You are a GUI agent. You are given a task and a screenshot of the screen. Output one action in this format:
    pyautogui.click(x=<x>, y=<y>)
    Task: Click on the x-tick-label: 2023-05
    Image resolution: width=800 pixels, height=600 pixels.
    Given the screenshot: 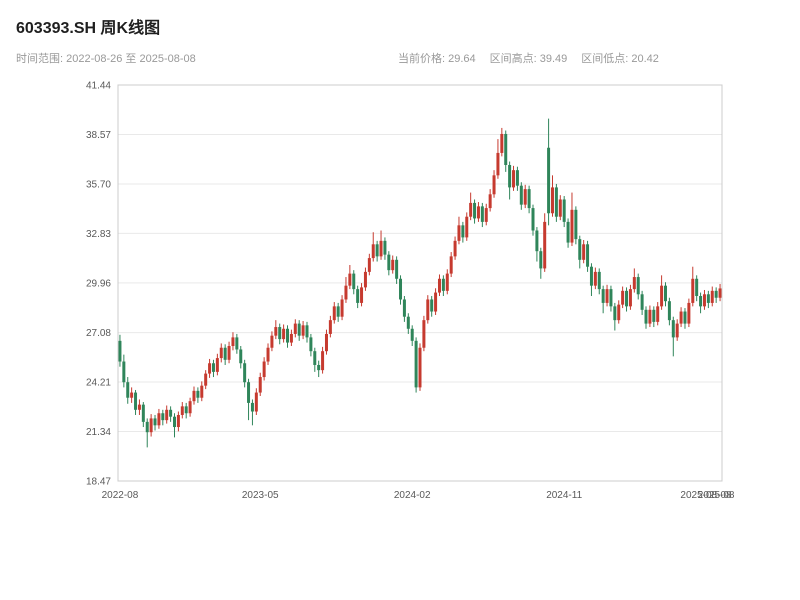 What is the action you would take?
    pyautogui.click(x=260, y=495)
    